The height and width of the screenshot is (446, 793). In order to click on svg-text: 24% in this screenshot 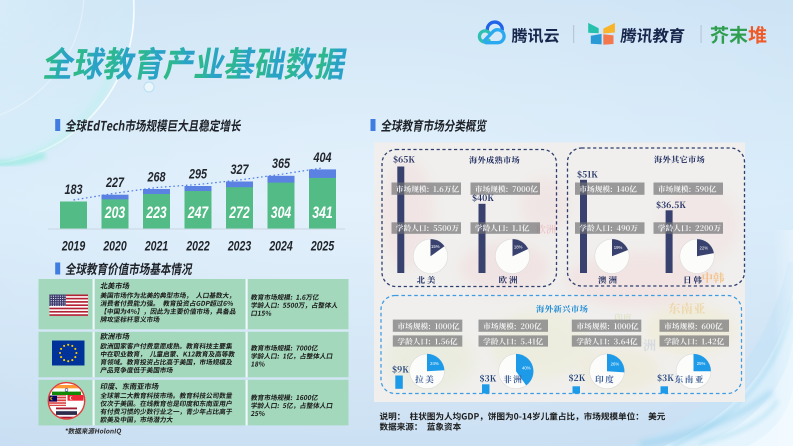, I will do `click(434, 363)`.